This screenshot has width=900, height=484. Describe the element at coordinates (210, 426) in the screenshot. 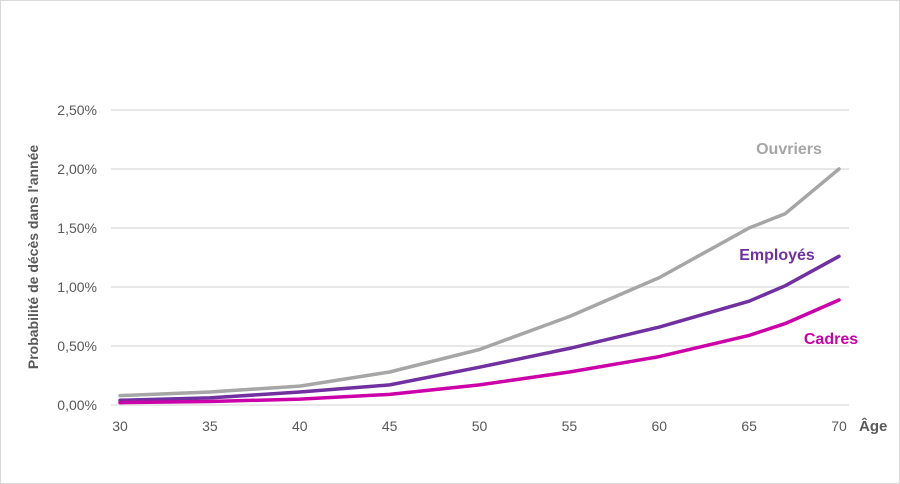

I see `x-tick-label: 35` at that location.